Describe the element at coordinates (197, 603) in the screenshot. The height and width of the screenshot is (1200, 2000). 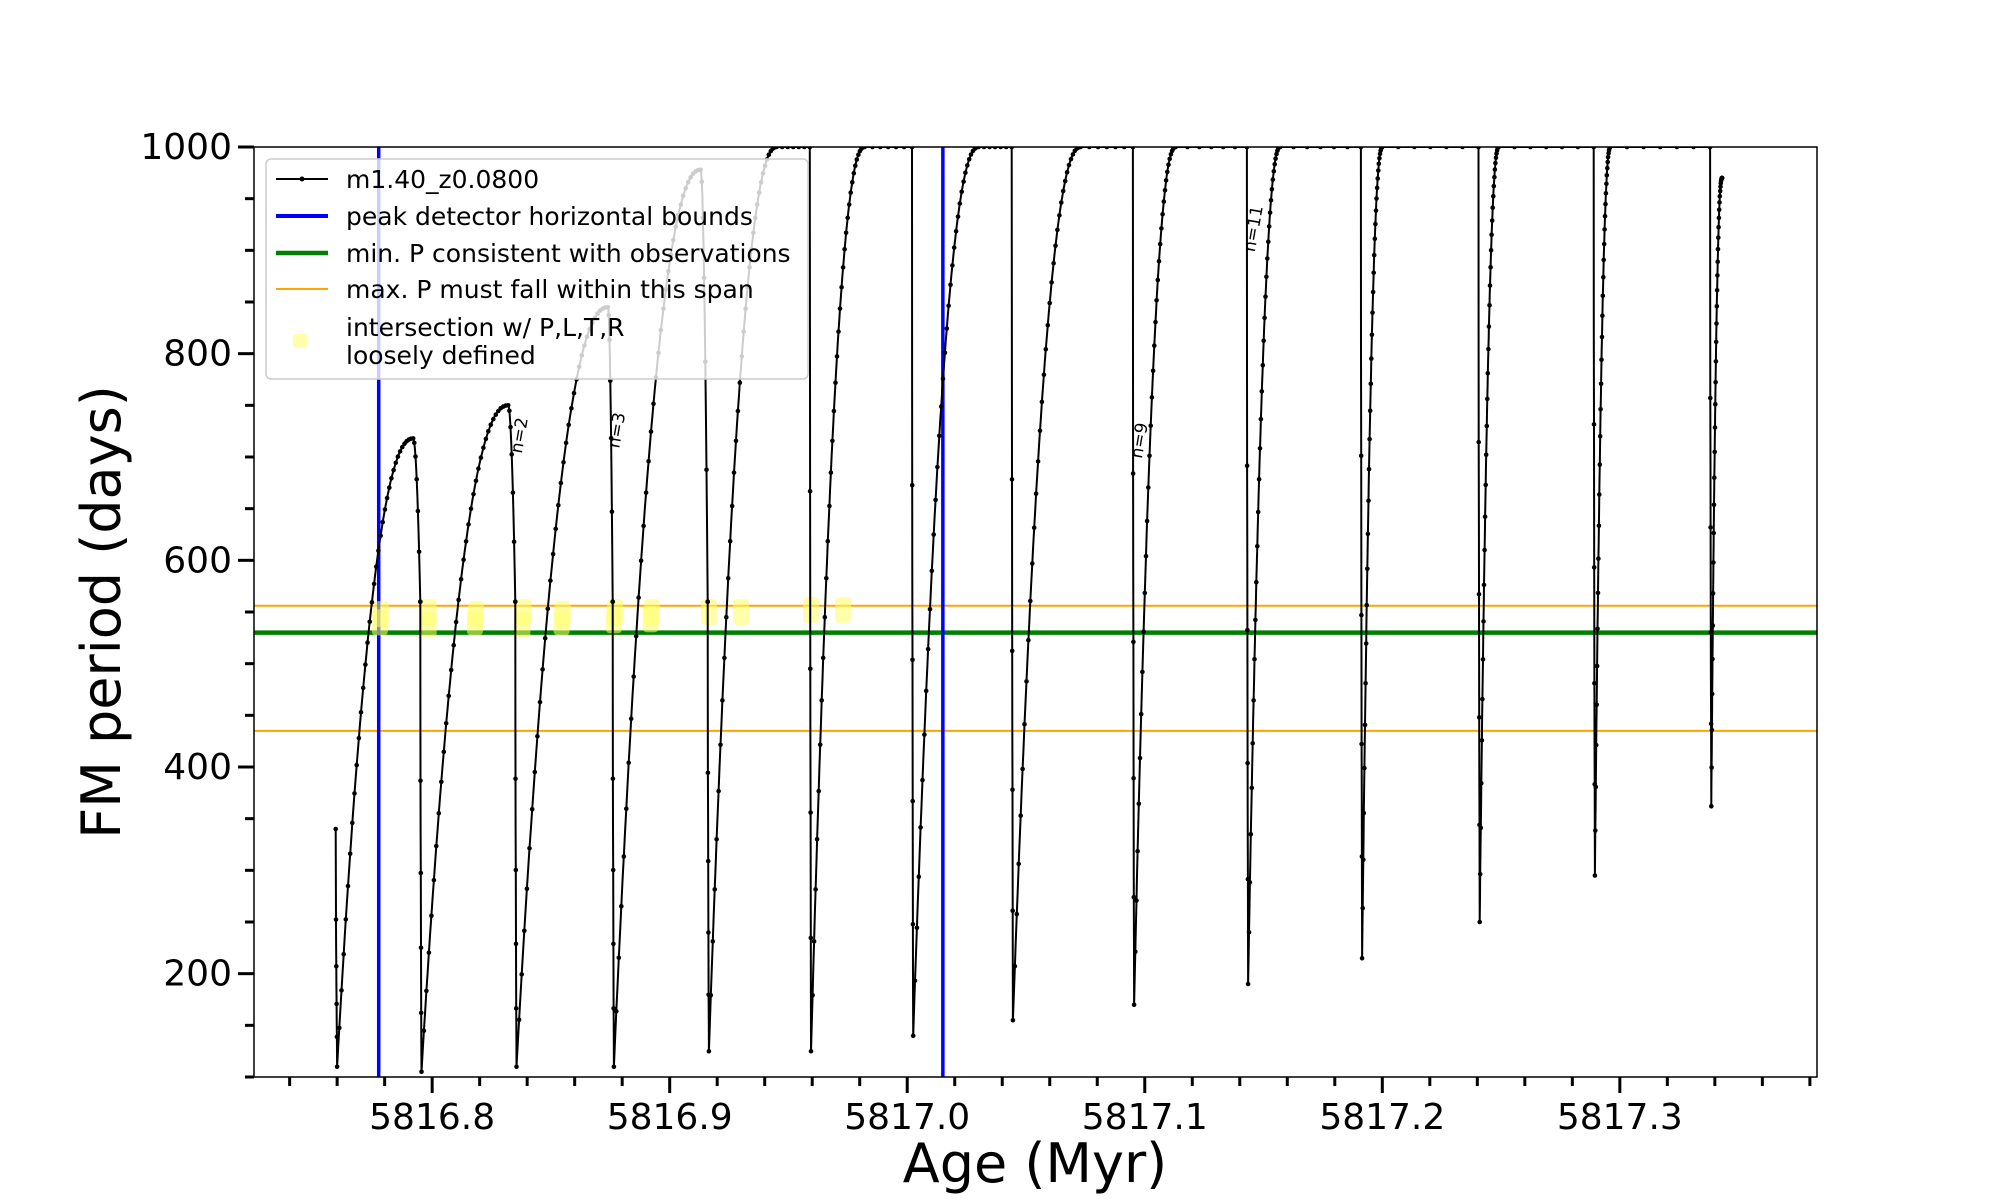
I see `y-axis: 200 400 600 800 1000` at that location.